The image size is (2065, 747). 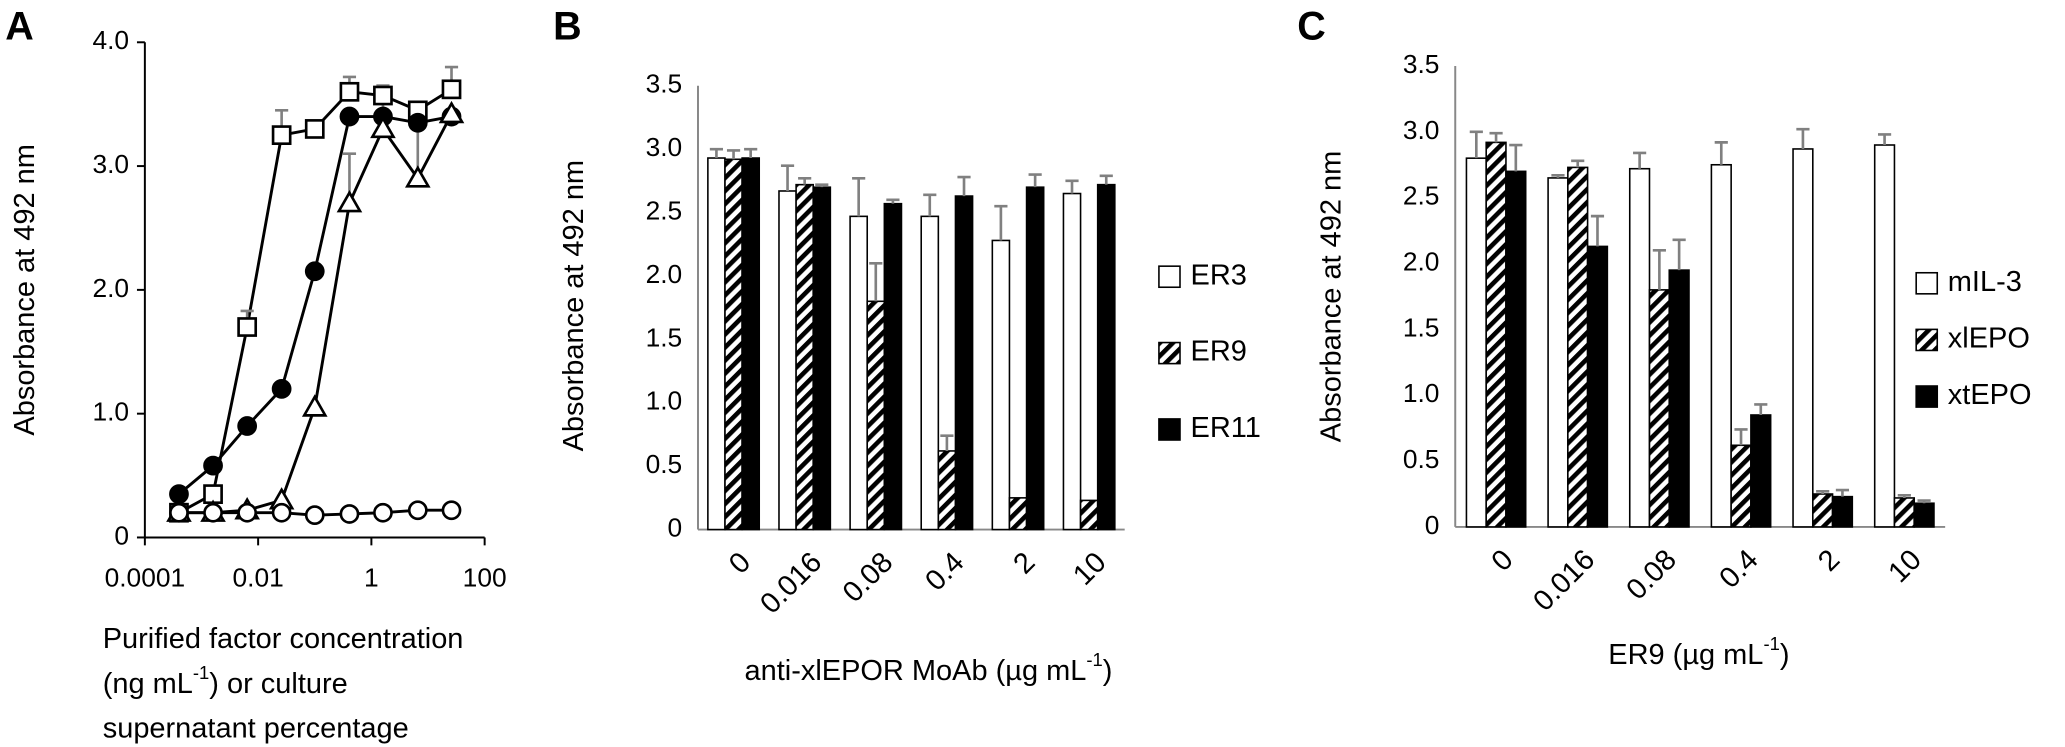 I want to click on x-axis-label: (ng mL-1) or culture, so click(x=225, y=680).